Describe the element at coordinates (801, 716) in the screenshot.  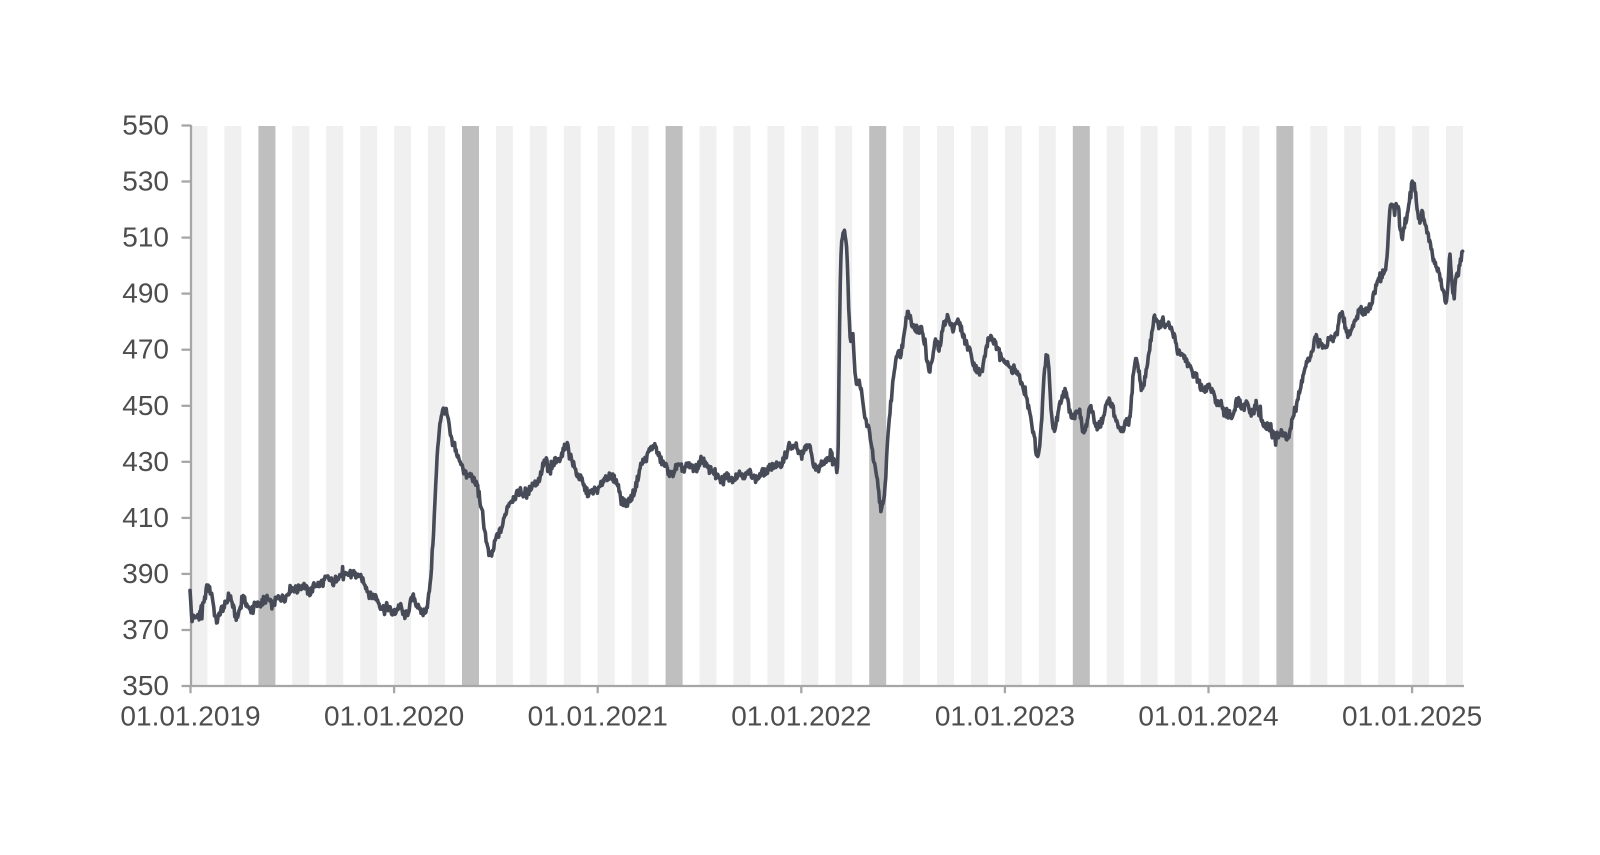
I see `svg-text: 01.01.2022` at that location.